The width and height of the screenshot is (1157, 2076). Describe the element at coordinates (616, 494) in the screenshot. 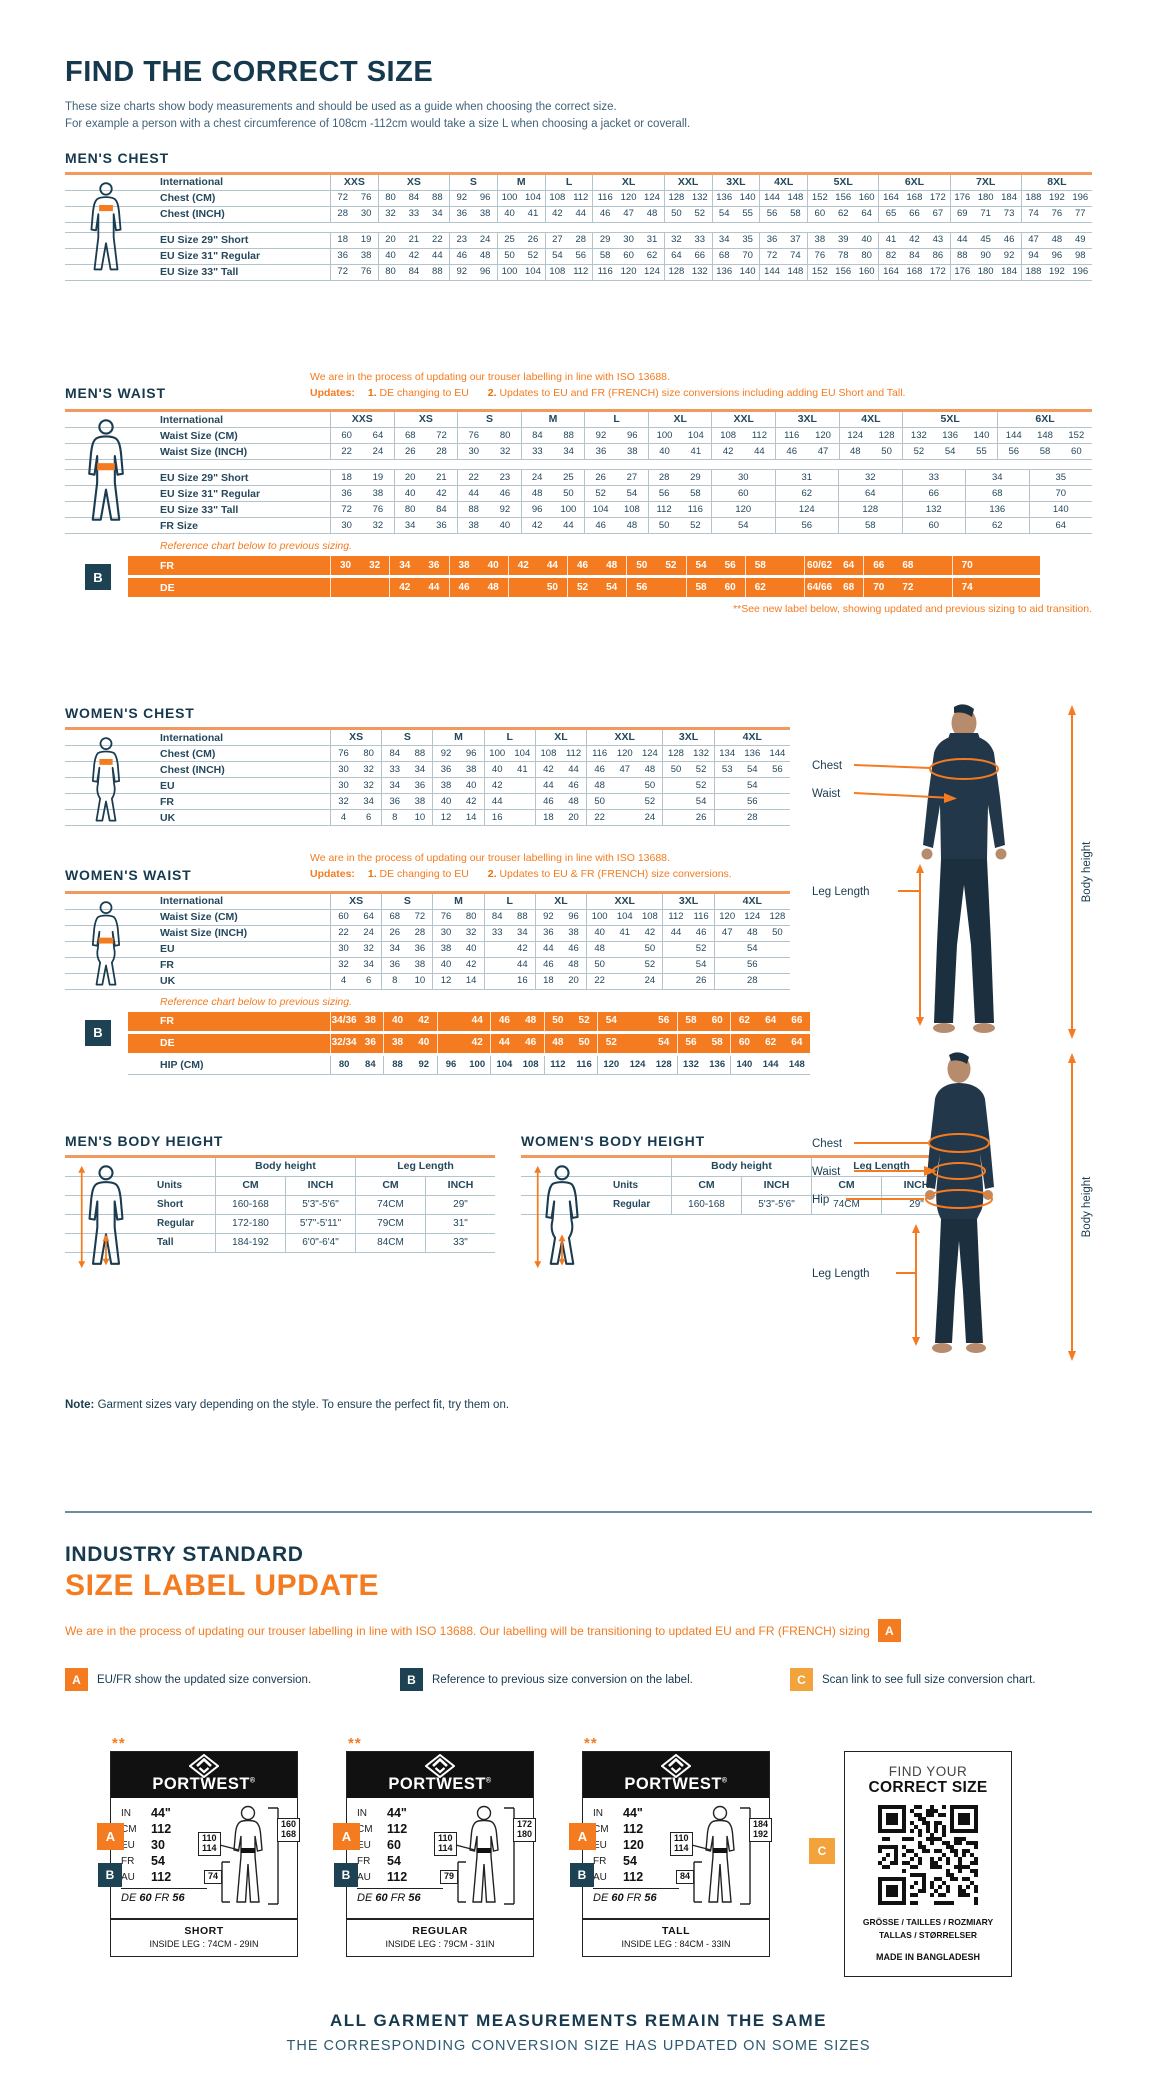

I see `cell-group: 52 54` at that location.